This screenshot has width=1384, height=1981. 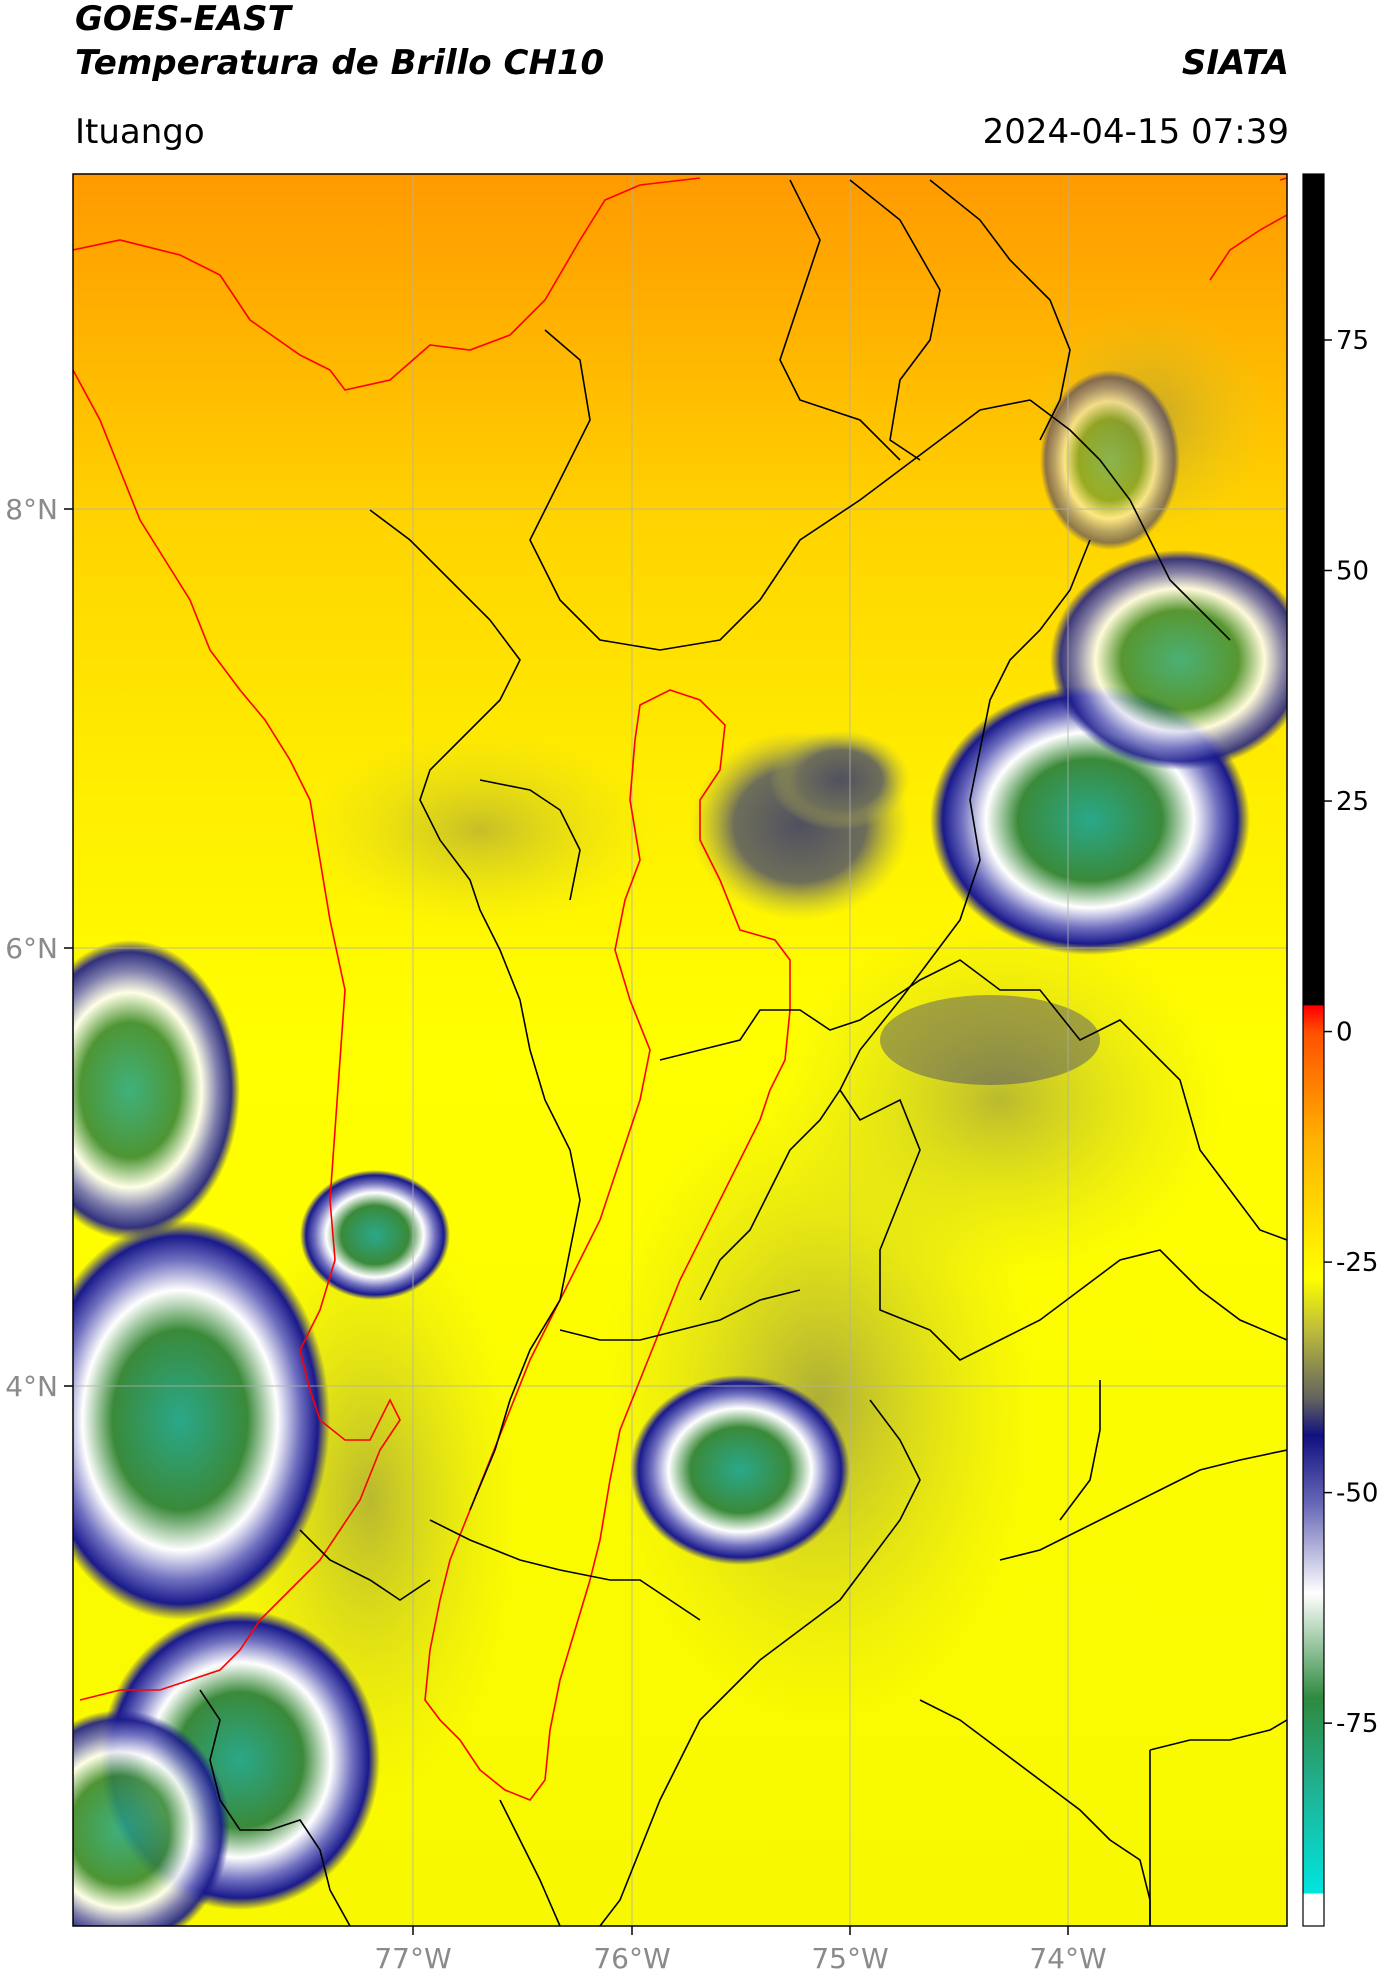 I want to click on lat-tick-6n: 6°N, so click(x=31, y=948).